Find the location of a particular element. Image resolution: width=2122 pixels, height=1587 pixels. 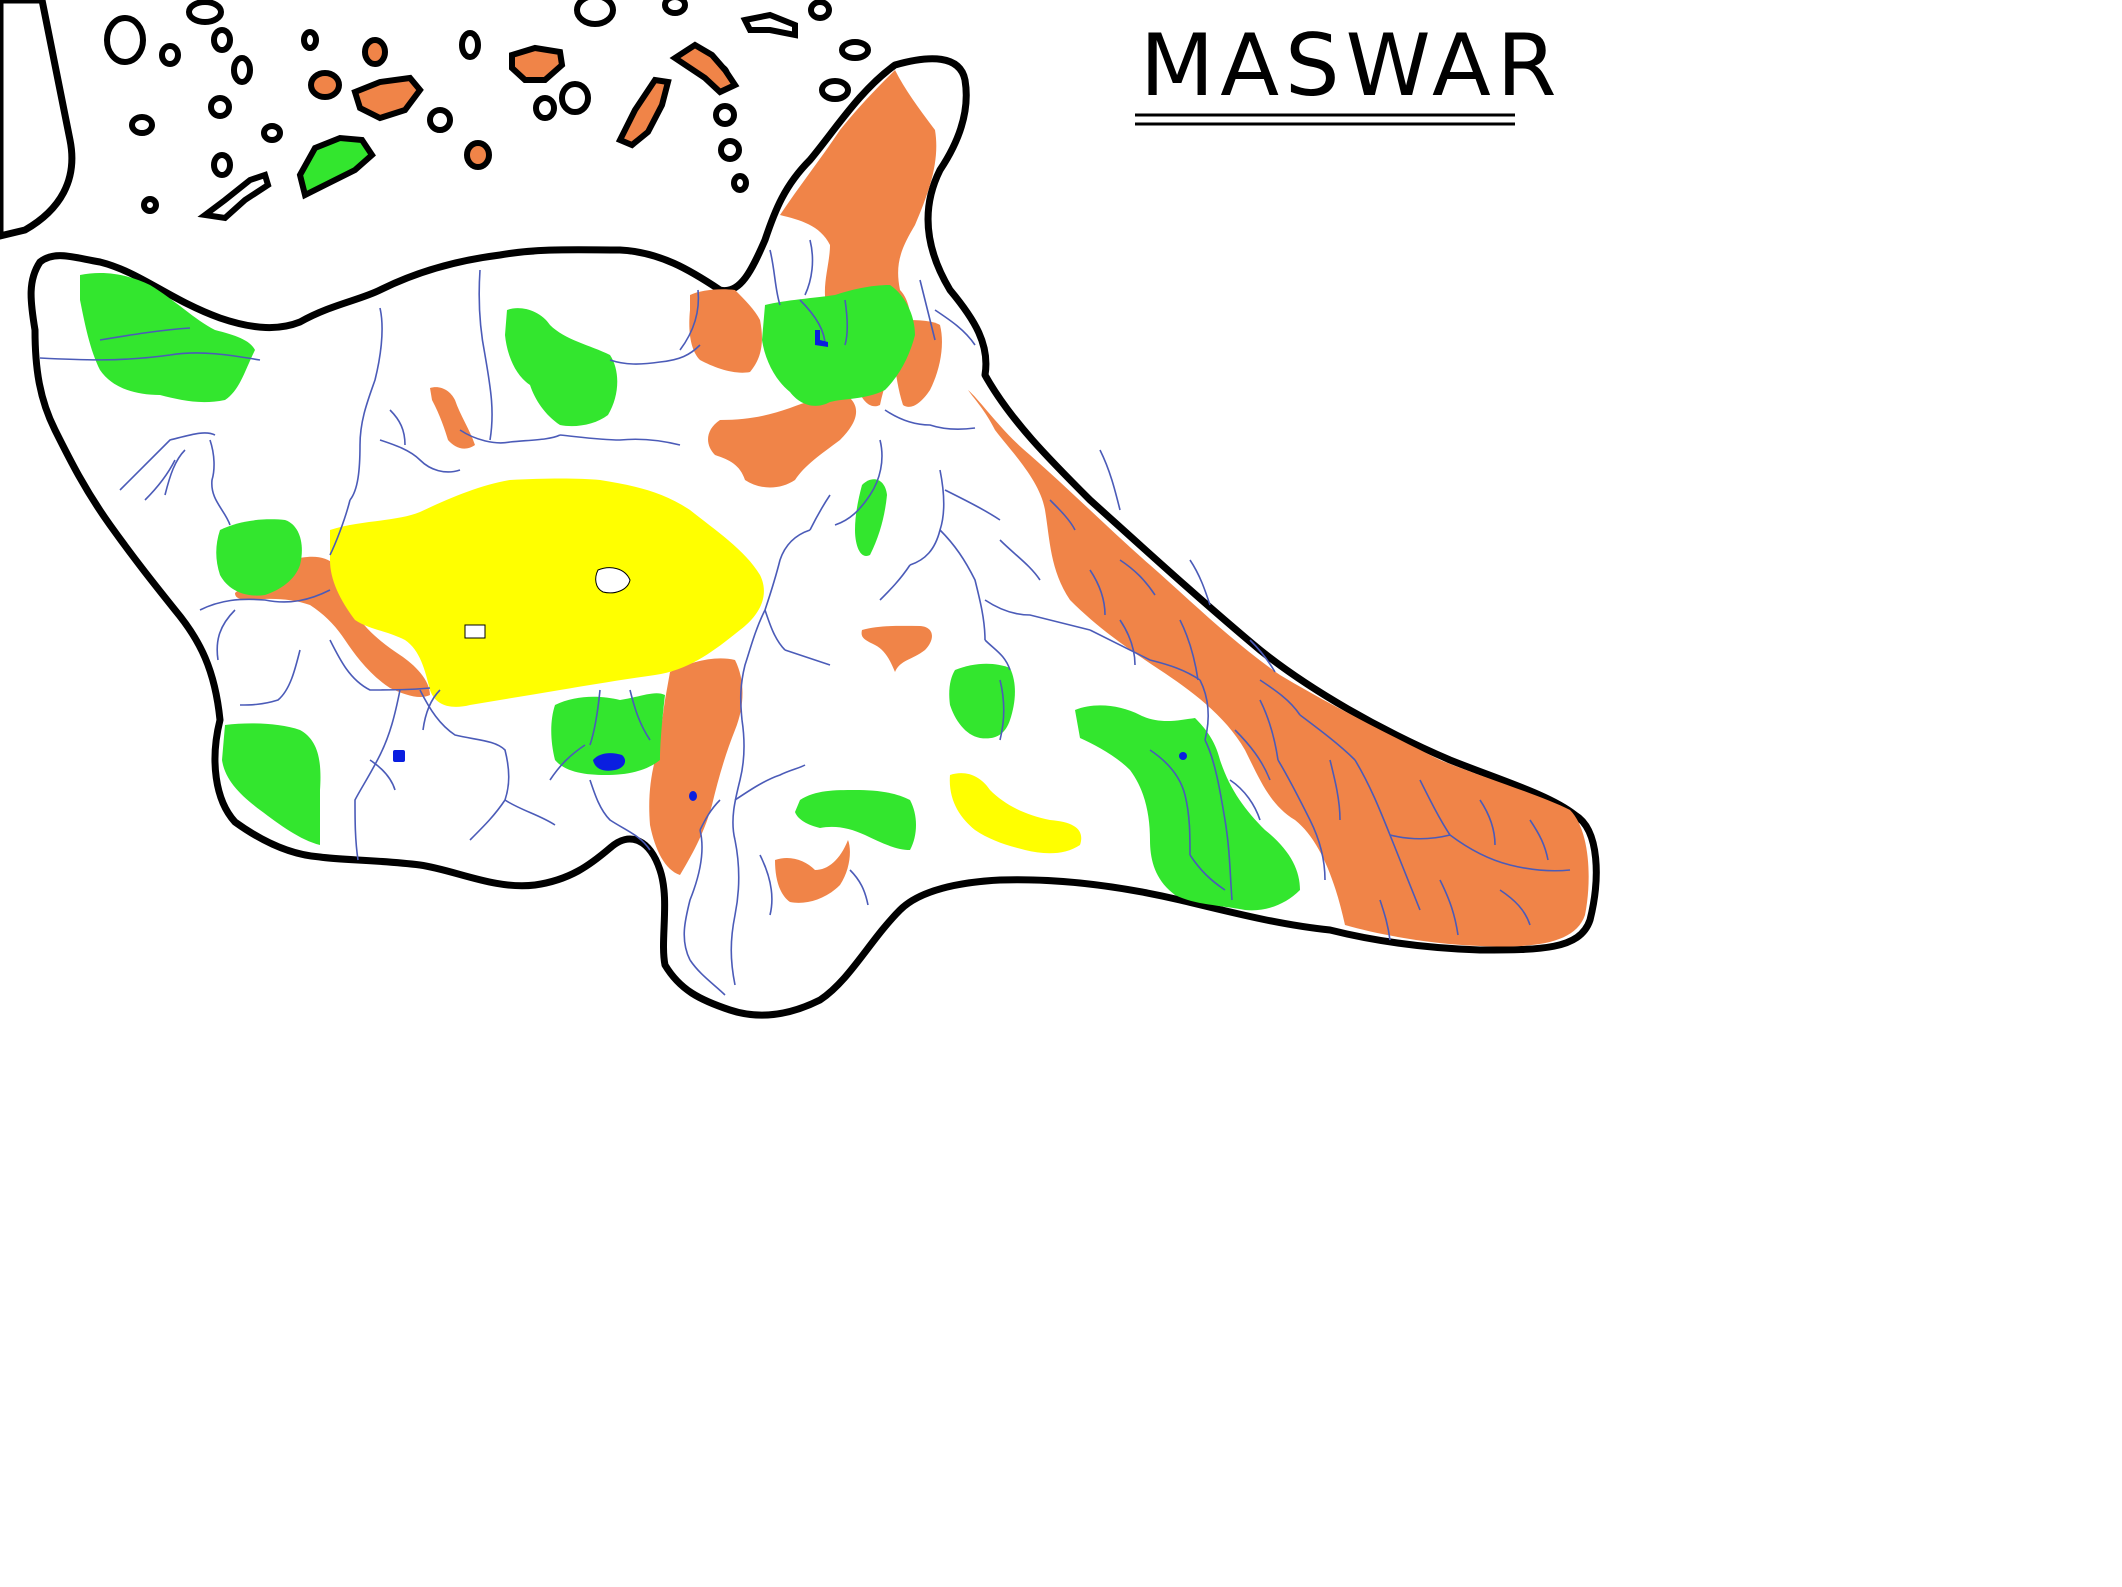

map-title-group: MASWAR is located at coordinates (1349, 71).